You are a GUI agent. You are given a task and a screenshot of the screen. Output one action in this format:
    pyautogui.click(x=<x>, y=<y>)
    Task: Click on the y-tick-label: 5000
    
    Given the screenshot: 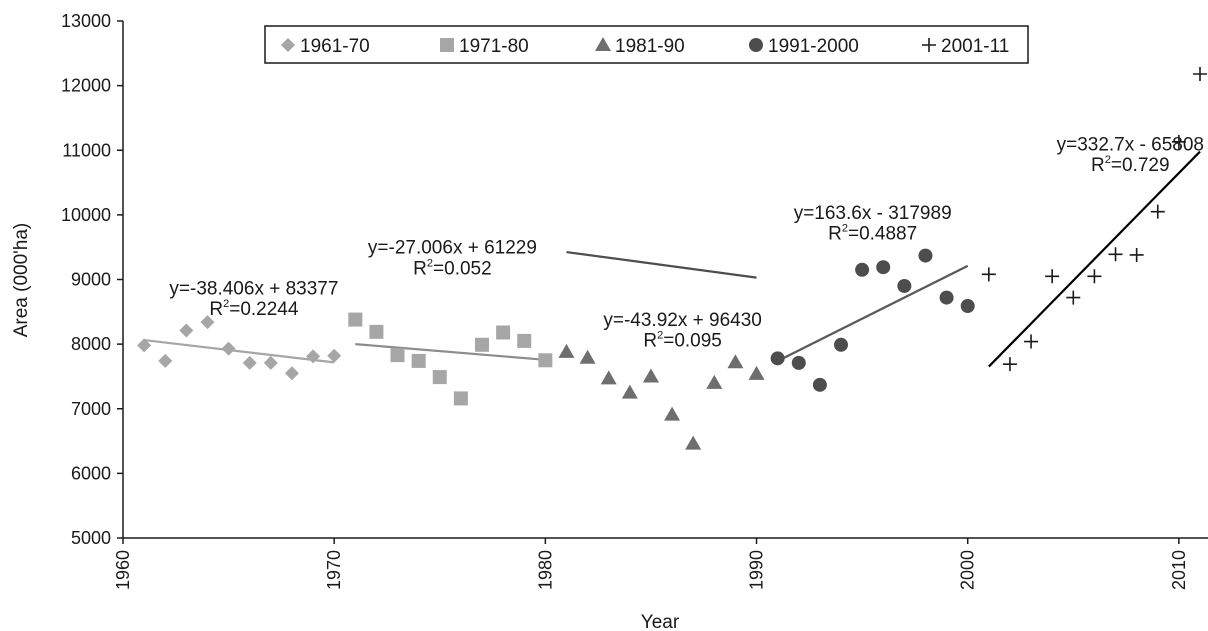 What is the action you would take?
    pyautogui.click(x=91, y=538)
    